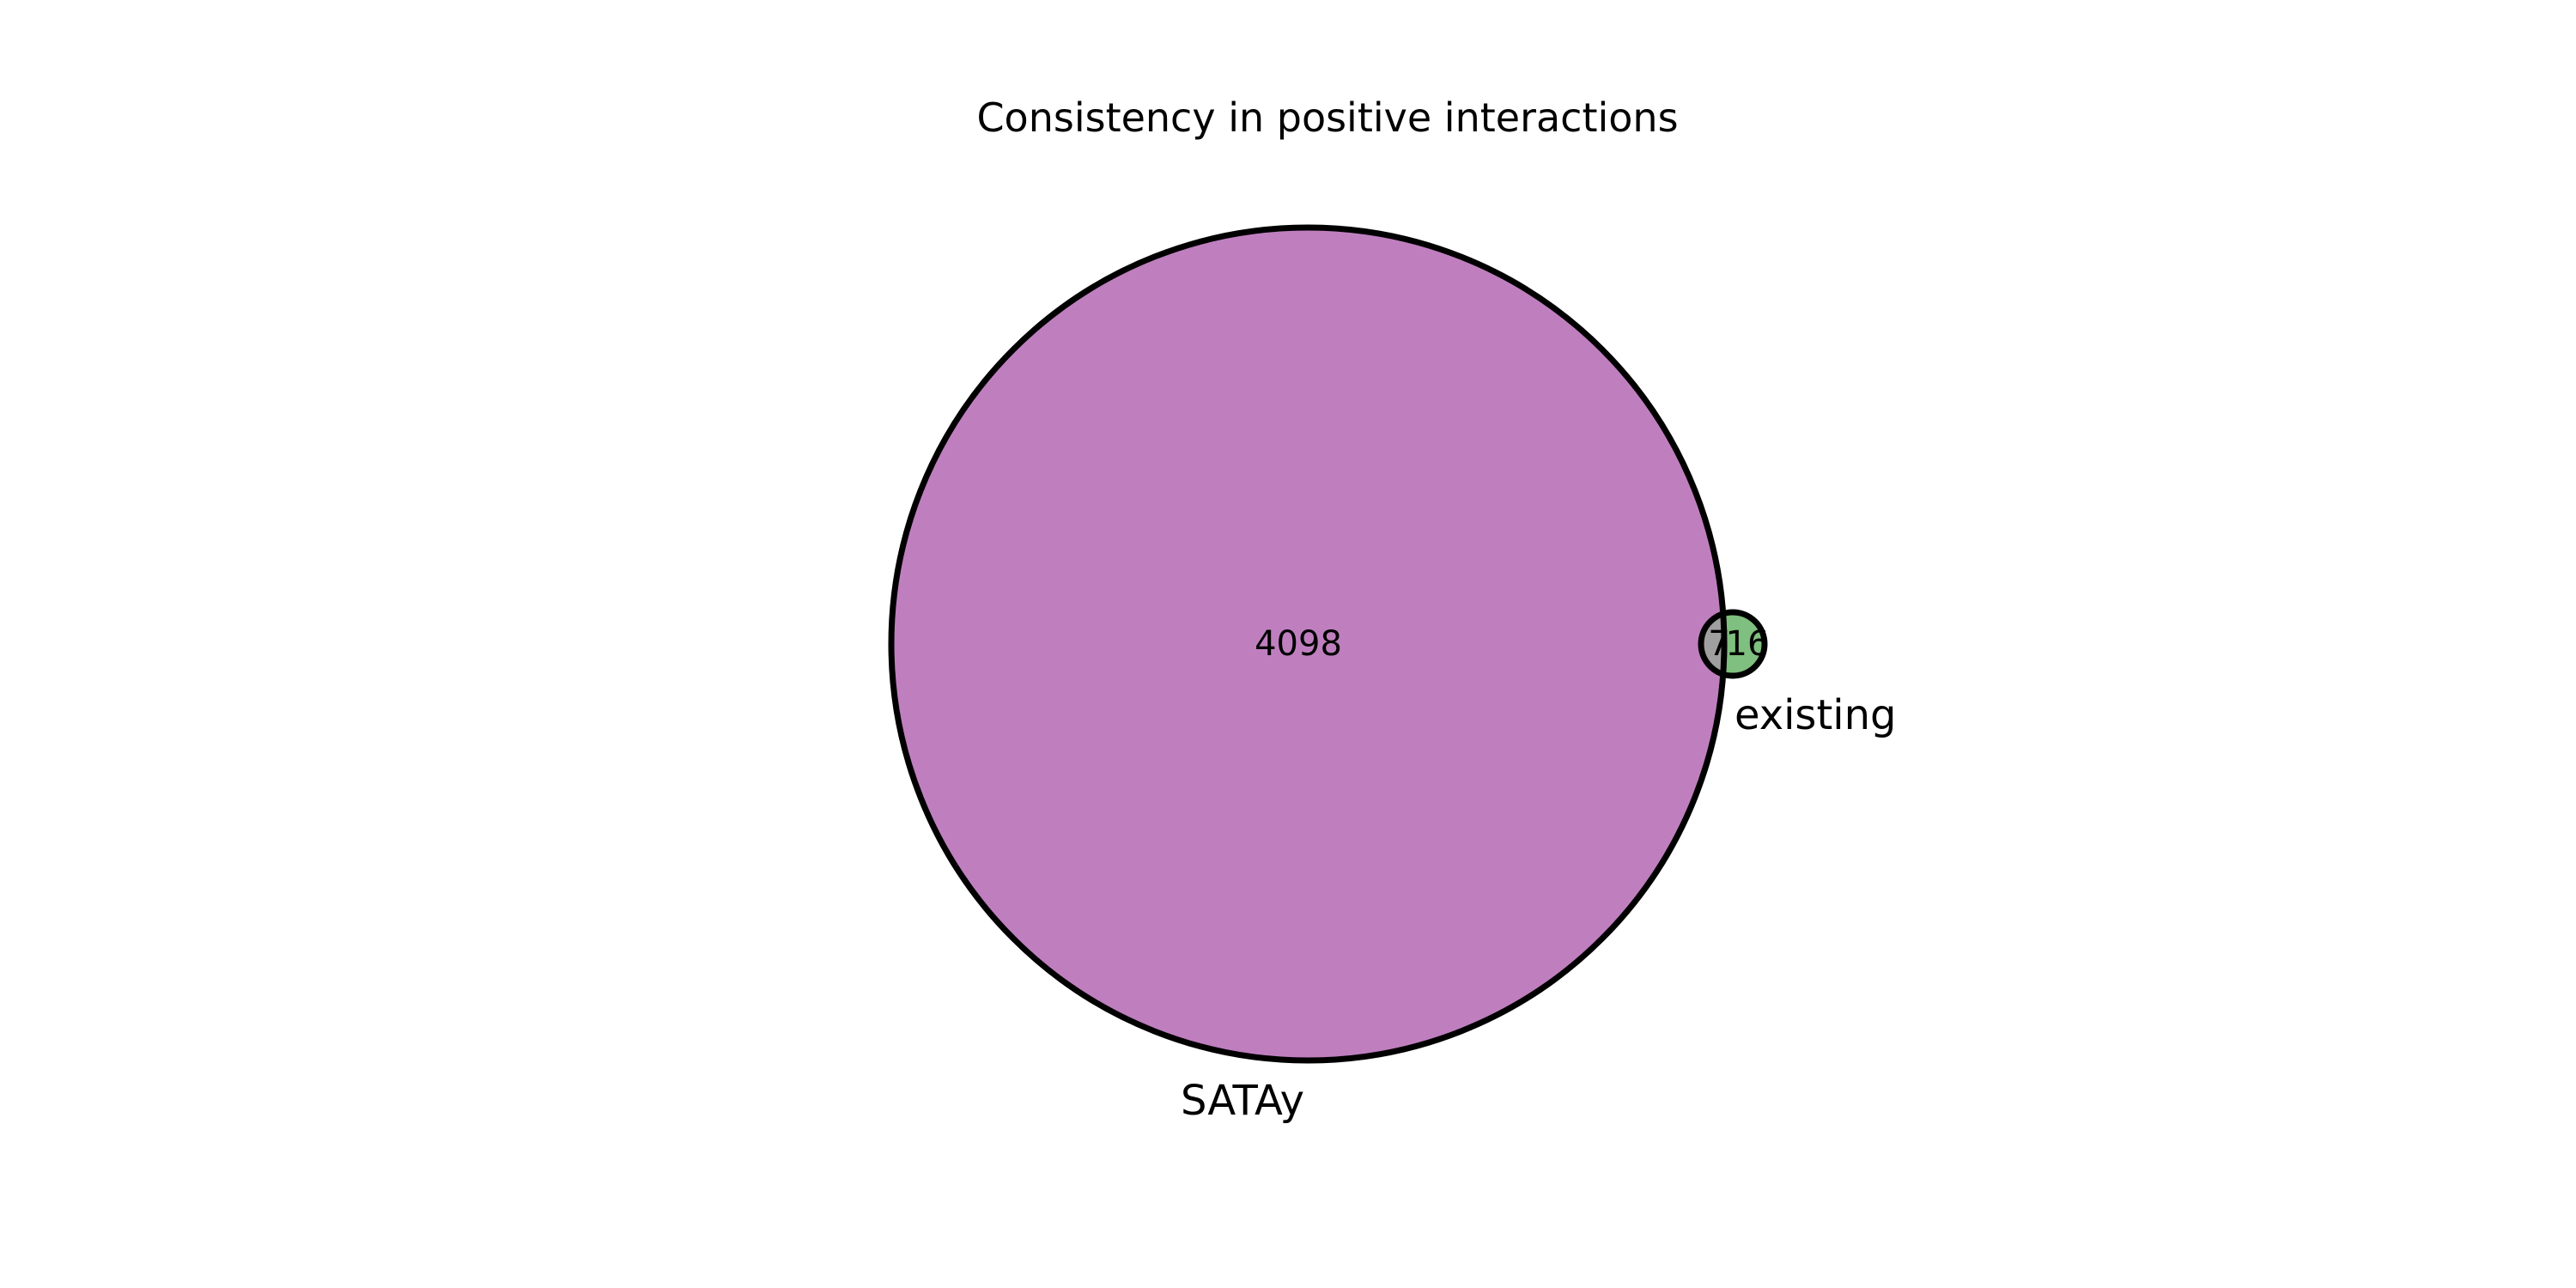 This screenshot has height=1288, width=2576. I want to click on satay-set-label: SATAy, so click(1243, 1101).